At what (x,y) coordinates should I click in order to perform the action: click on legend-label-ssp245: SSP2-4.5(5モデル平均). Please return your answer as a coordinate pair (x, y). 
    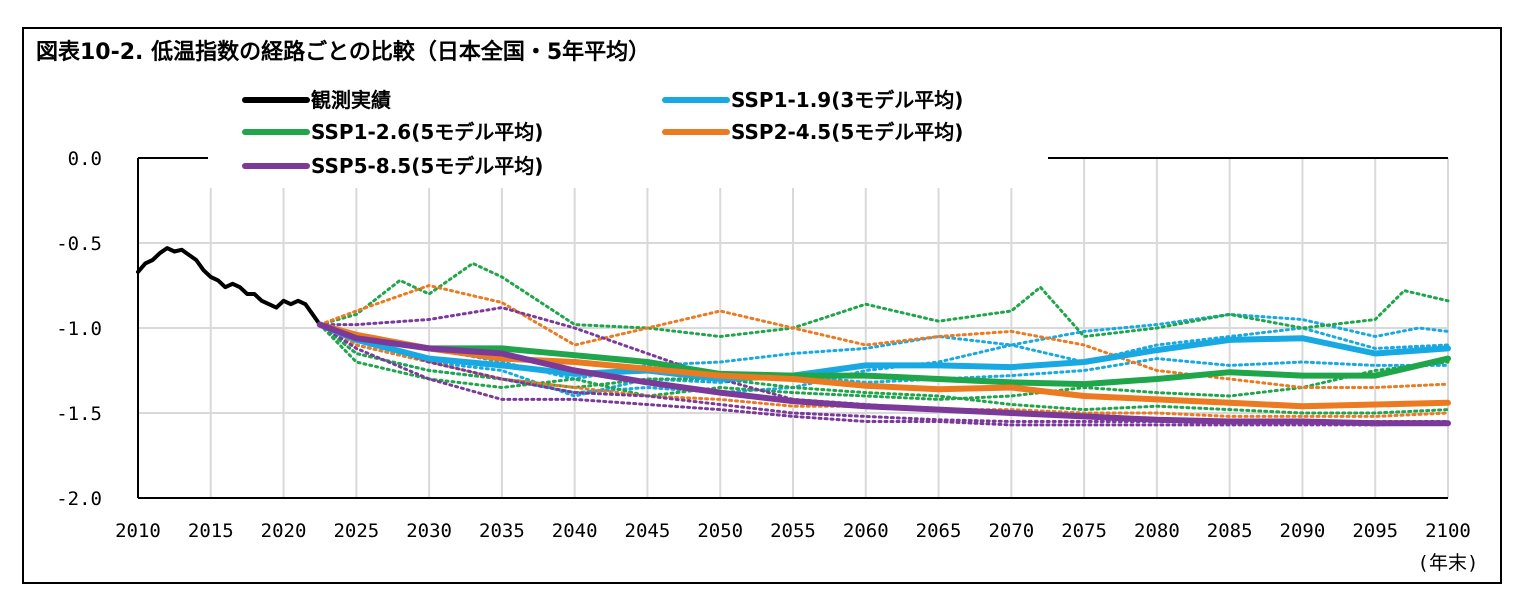
    Looking at the image, I should click on (847, 132).